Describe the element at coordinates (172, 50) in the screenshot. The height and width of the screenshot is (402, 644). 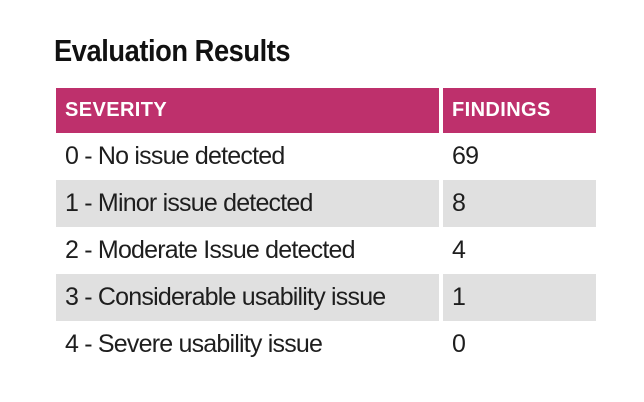
I see `page-title: Evaluation Results` at that location.